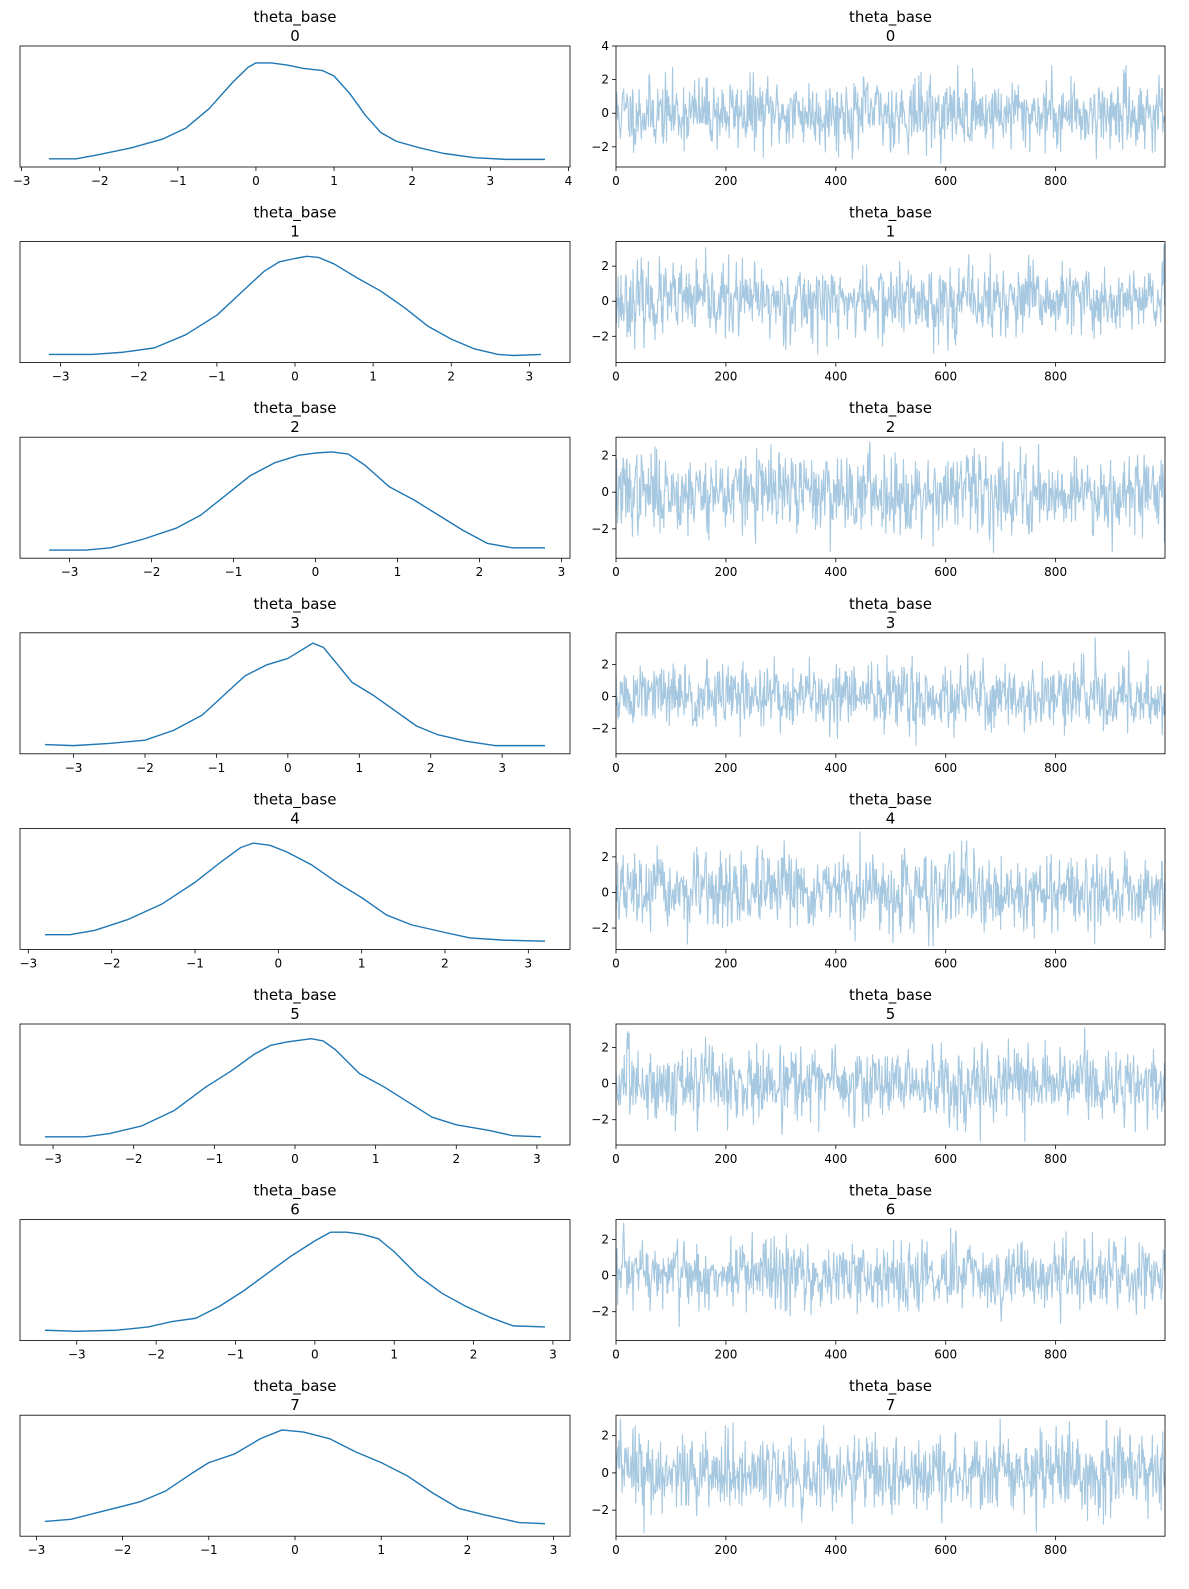 The height and width of the screenshot is (1589, 1189). I want to click on trace-index: 4, so click(891, 818).